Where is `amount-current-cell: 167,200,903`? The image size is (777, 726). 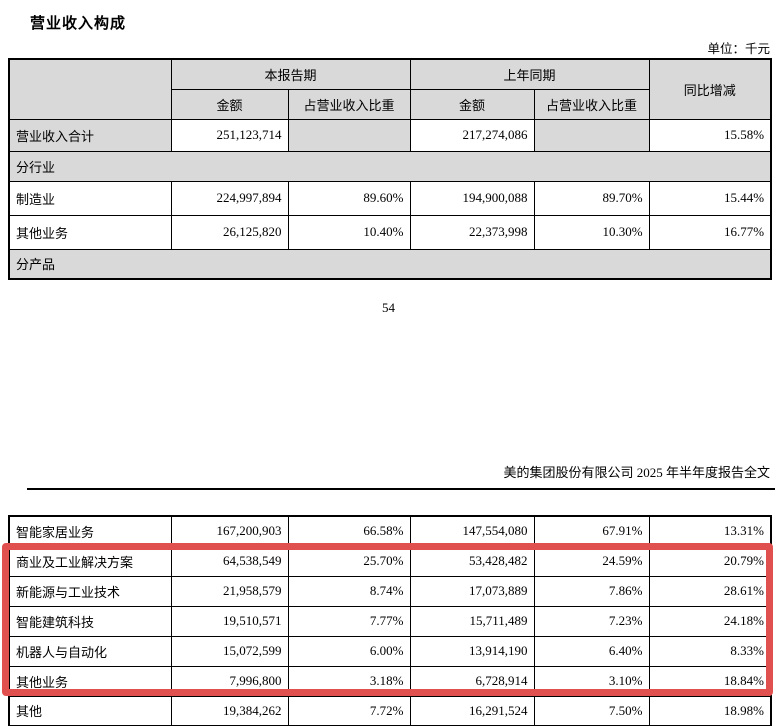
amount-current-cell: 167,200,903 is located at coordinates (229, 531).